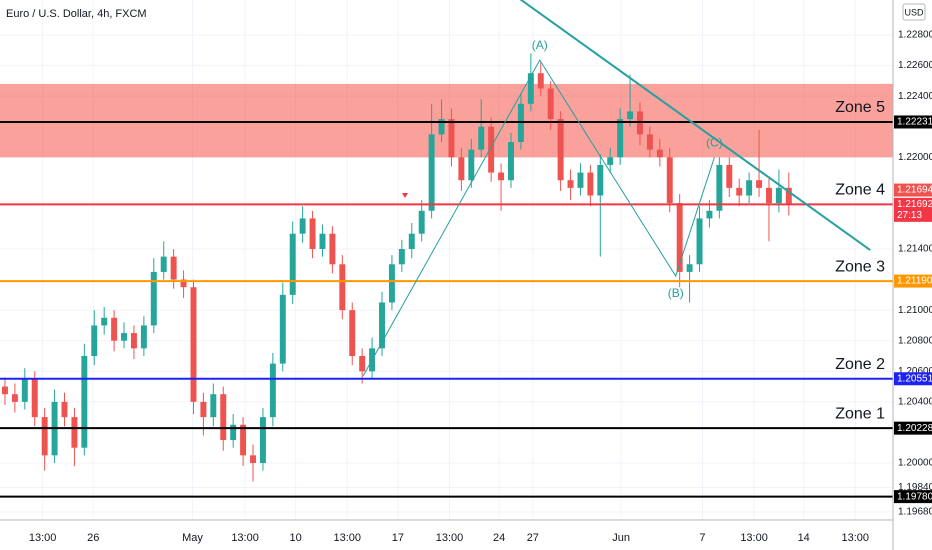 The width and height of the screenshot is (932, 550). What do you see at coordinates (914, 281) in the screenshot?
I see `price-tag-label: 1.21190` at bounding box center [914, 281].